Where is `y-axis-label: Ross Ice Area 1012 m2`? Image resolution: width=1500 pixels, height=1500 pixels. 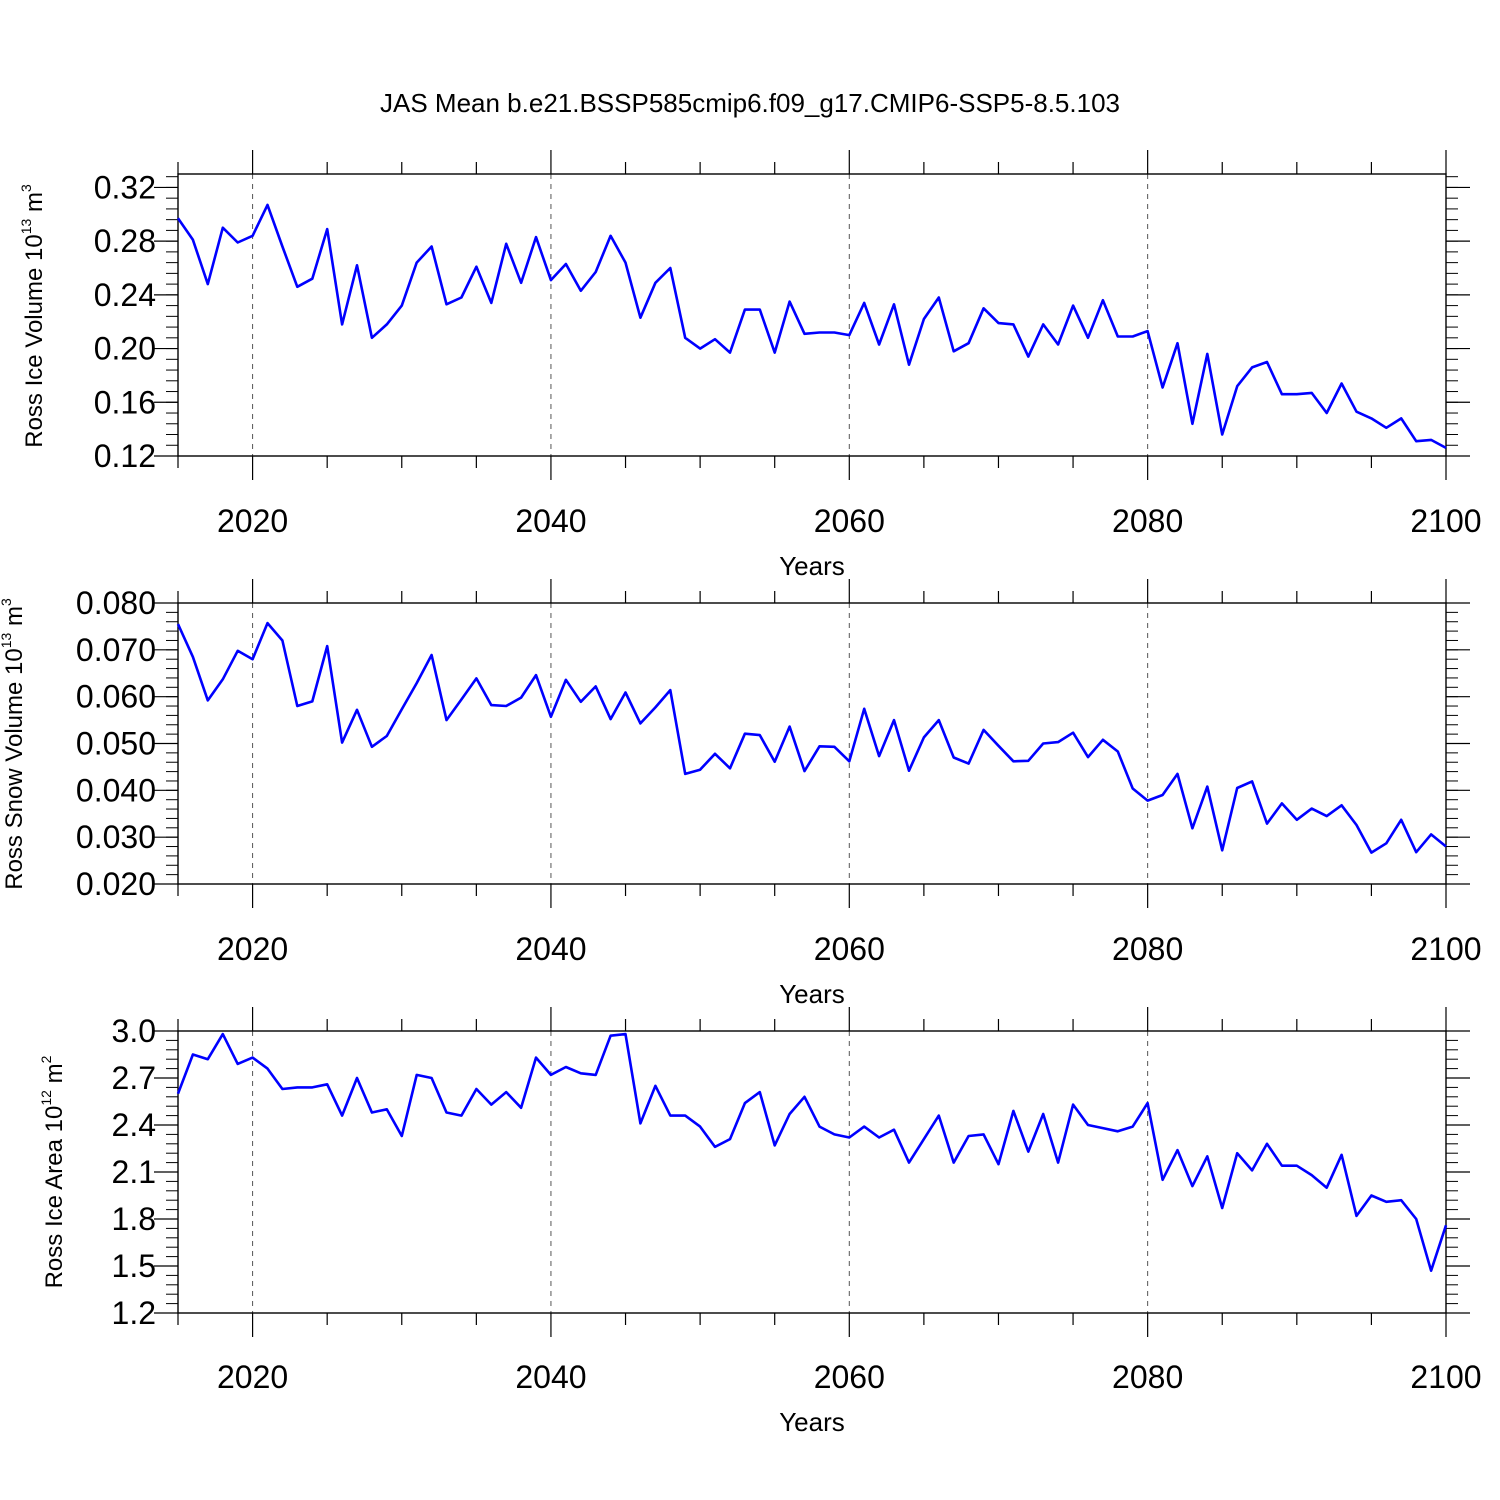 y-axis-label: Ross Ice Area 1012 m2 is located at coordinates (53, 1171).